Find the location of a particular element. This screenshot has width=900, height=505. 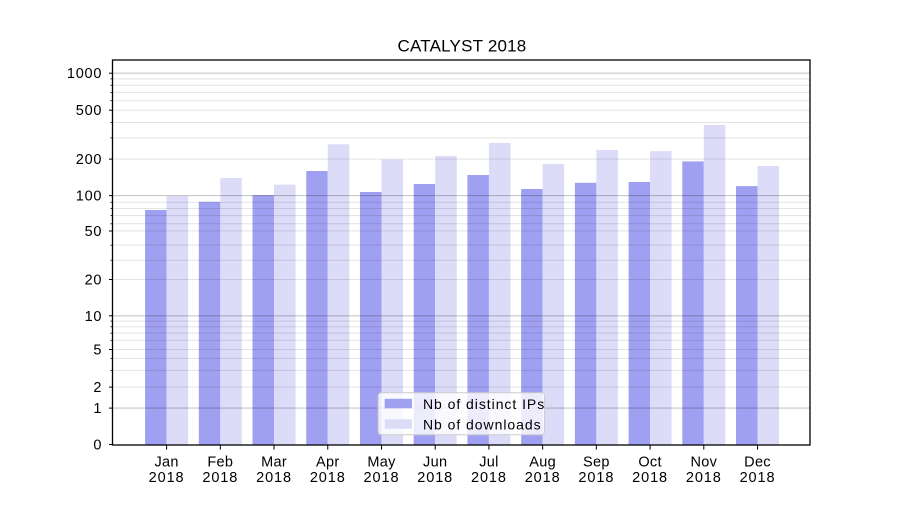

svg-text: 2 is located at coordinates (97, 388).